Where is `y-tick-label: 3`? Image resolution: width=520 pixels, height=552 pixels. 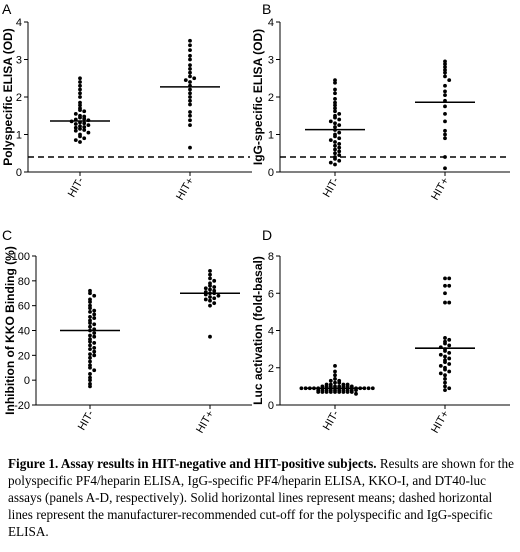 y-tick-label: 3 is located at coordinates (19, 61).